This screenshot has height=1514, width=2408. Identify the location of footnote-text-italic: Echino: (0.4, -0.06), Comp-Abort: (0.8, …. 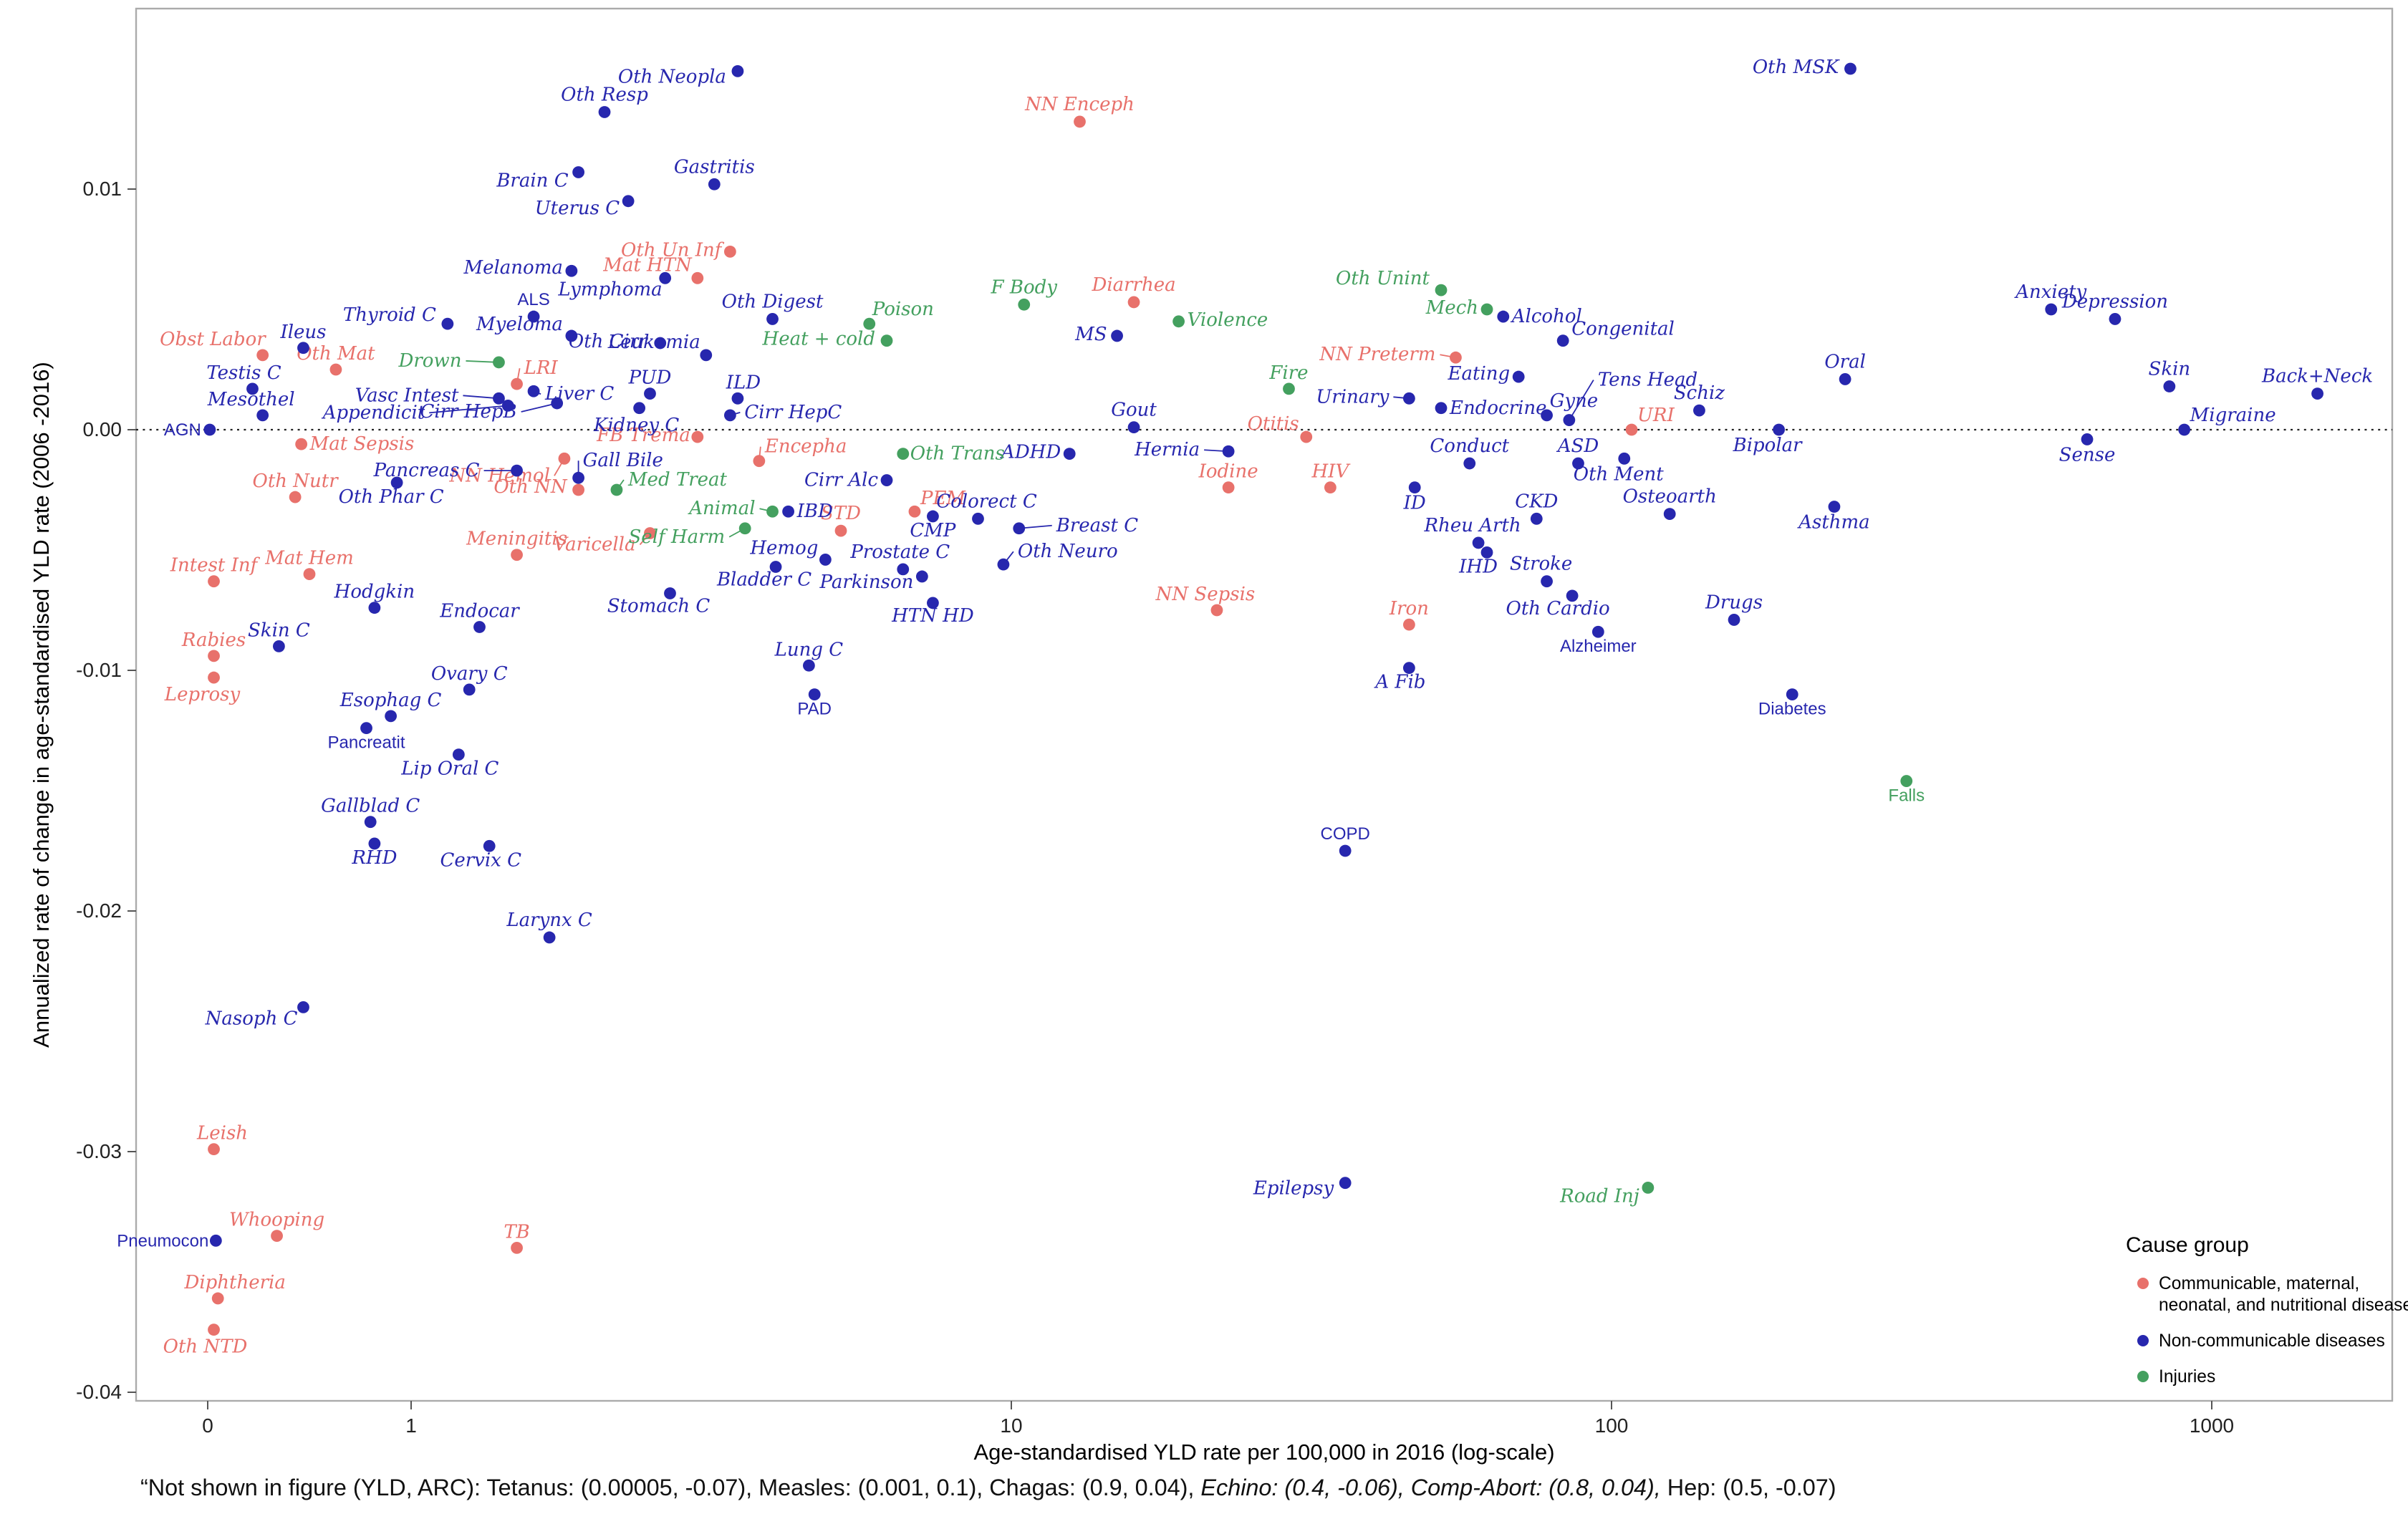
(1431, 1488).